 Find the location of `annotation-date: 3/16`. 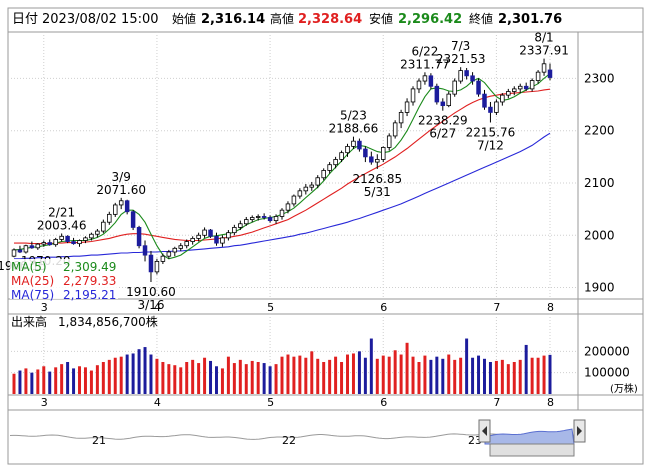

annotation-date: 3/16 is located at coordinates (151, 305).